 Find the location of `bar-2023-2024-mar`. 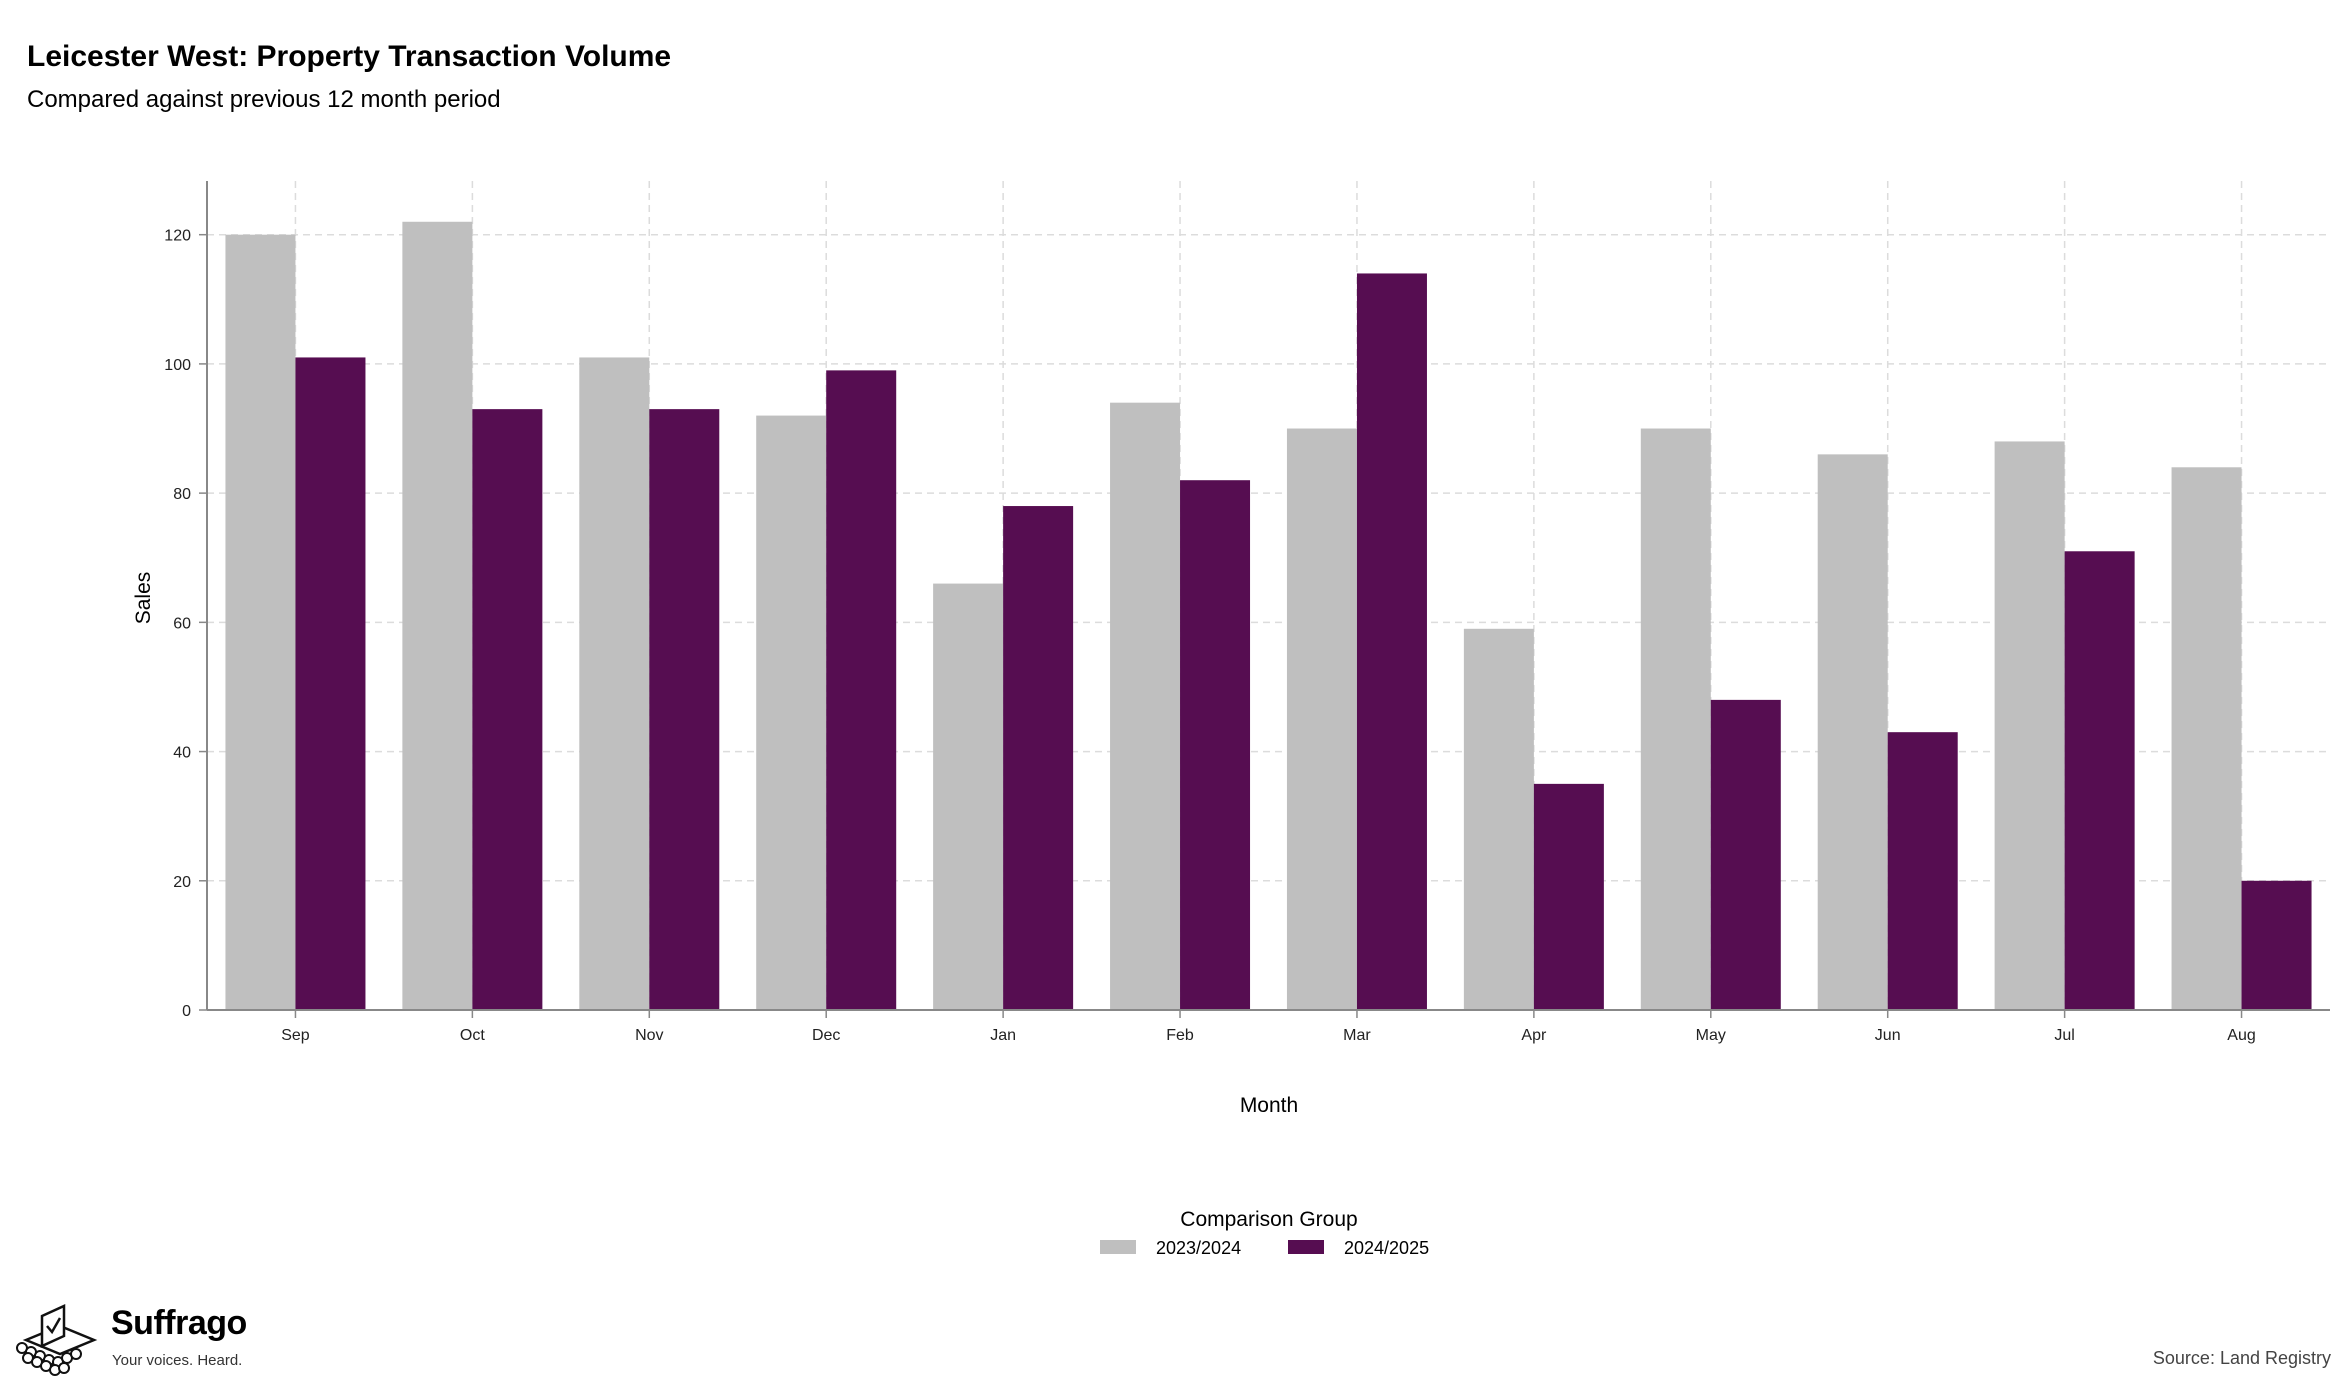

bar-2023-2024-mar is located at coordinates (1321, 719).